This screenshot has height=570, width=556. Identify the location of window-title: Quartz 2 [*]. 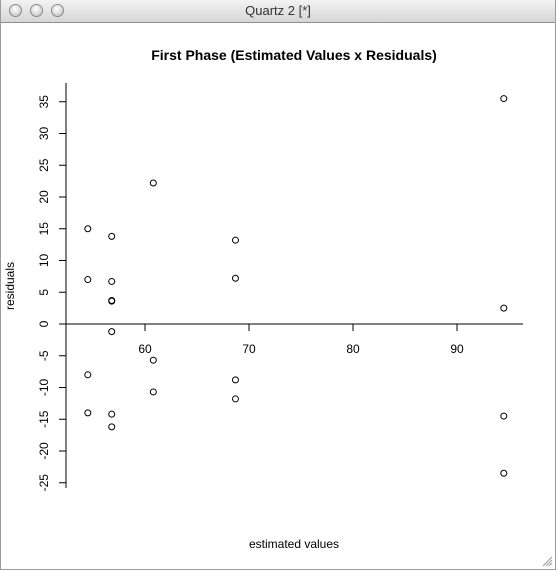
(278, 10).